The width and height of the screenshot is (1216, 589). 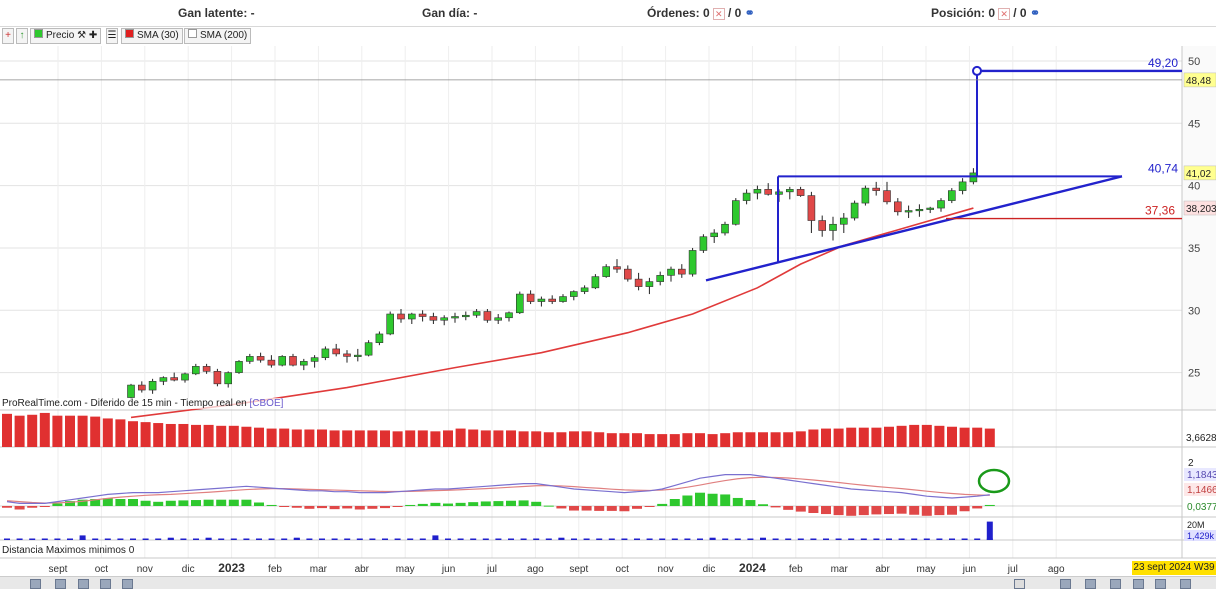 I want to click on macd-line-tag: 1,1843, so click(x=1201, y=475).